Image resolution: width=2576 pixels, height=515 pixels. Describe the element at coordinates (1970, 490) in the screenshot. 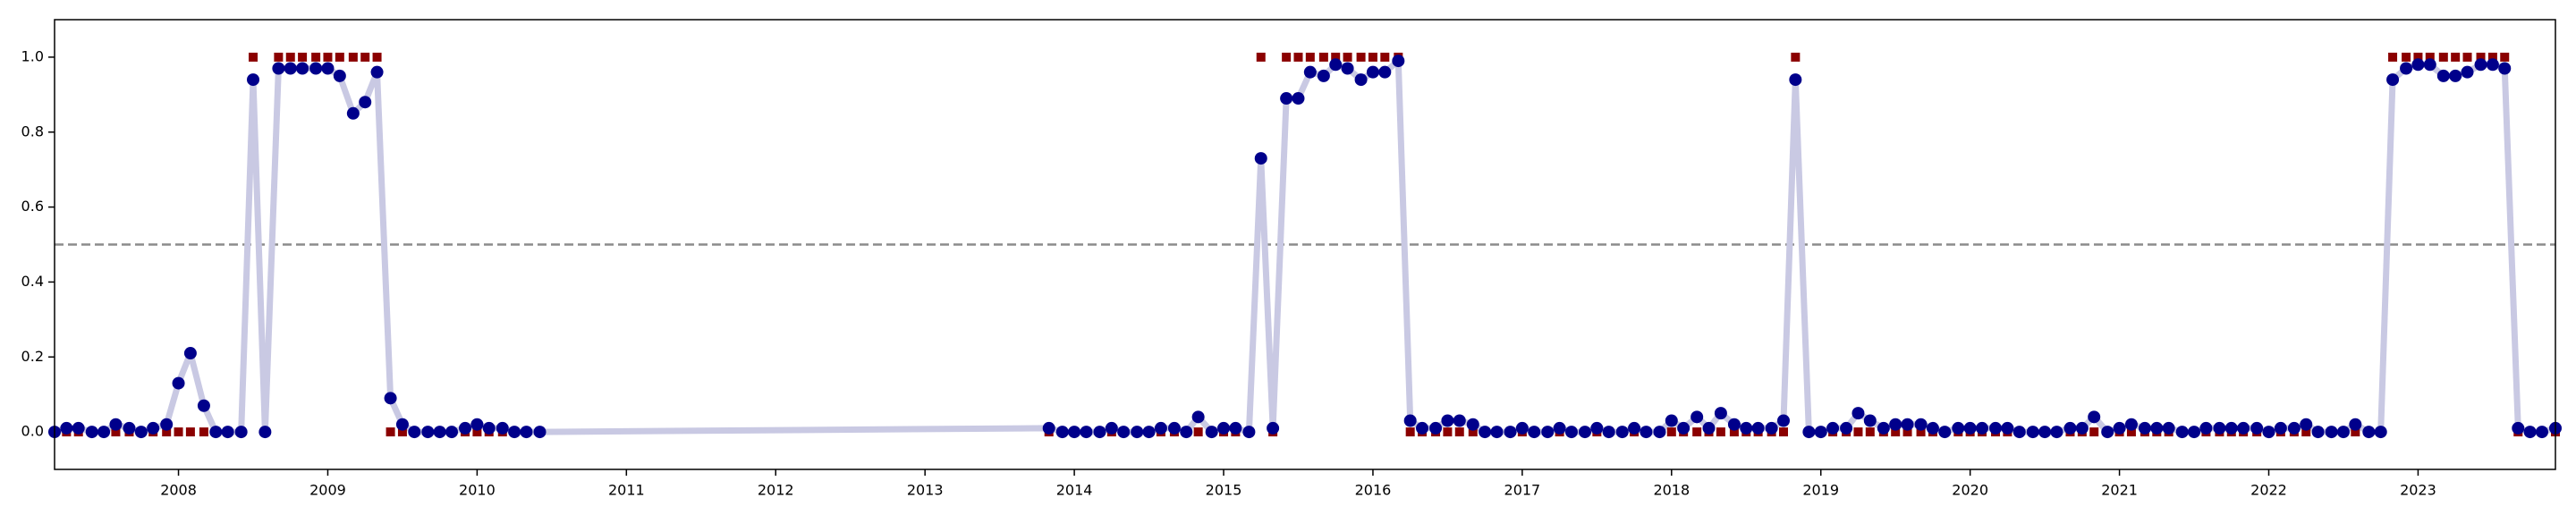

I see `x-tick-label: 2020` at that location.